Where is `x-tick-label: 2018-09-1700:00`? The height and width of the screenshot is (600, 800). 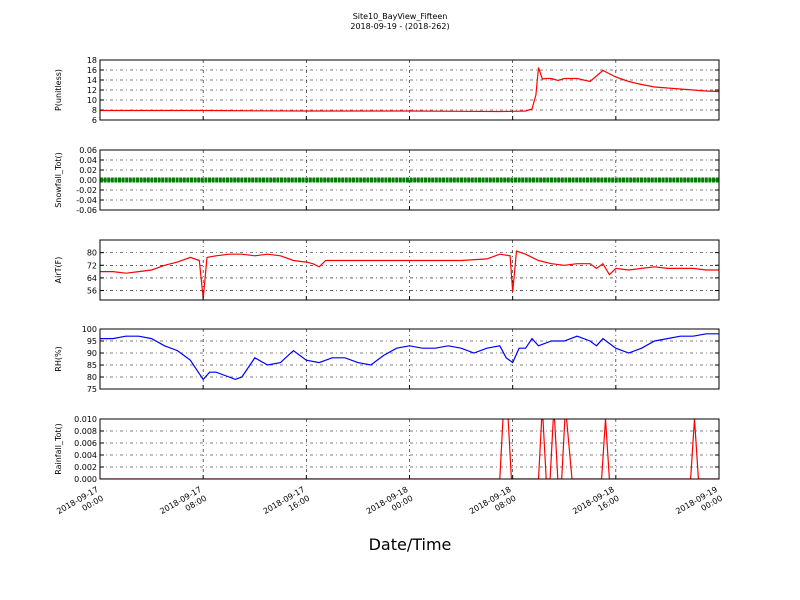 x-tick-label: 2018-09-1700:00 is located at coordinates (80, 505).